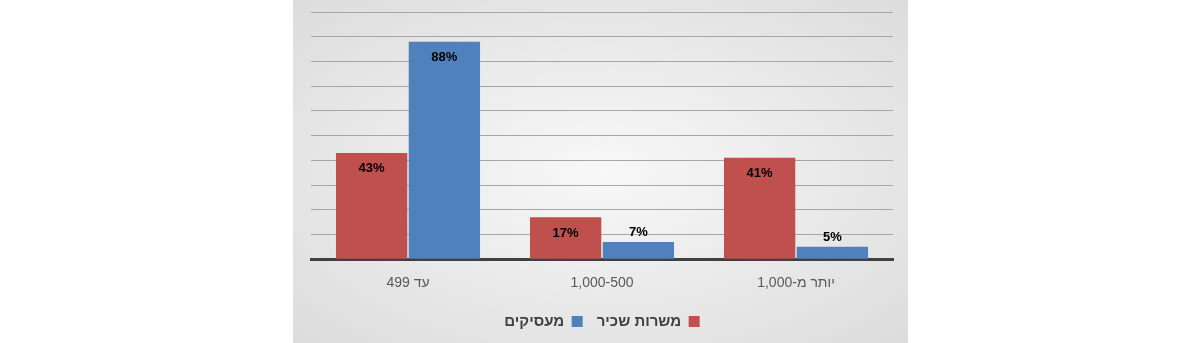  I want to click on data-label: 7%, so click(638, 232).